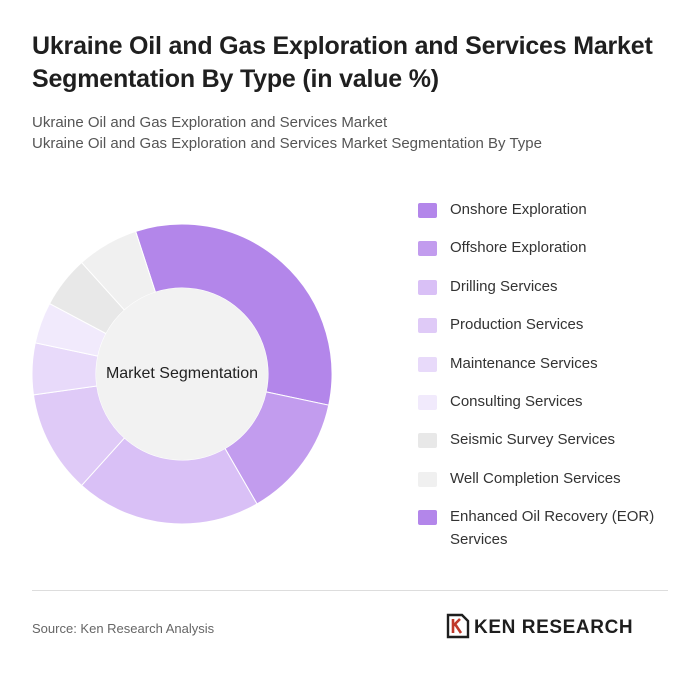 The image size is (700, 675). Describe the element at coordinates (535, 478) in the screenshot. I see `legend-label: Well Completion Services` at that location.